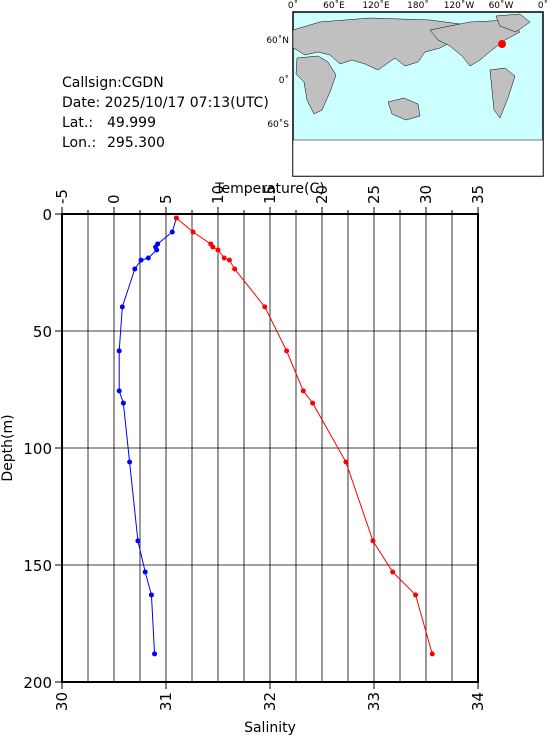  What do you see at coordinates (270, 194) in the screenshot?
I see `x2-tick-label: 15` at bounding box center [270, 194].